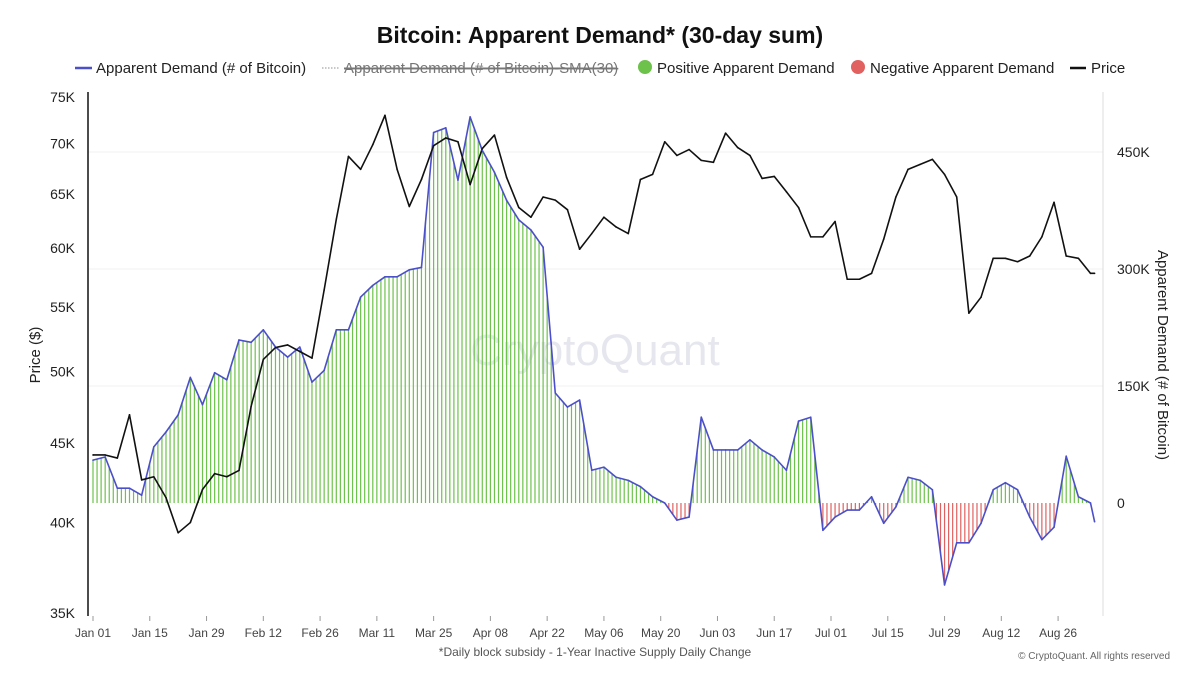 The width and height of the screenshot is (1200, 680). What do you see at coordinates (470, 68) in the screenshot?
I see `legend-item-sma: Apparent Demand (# of Bitcoin)-SMA(30)` at bounding box center [470, 68].